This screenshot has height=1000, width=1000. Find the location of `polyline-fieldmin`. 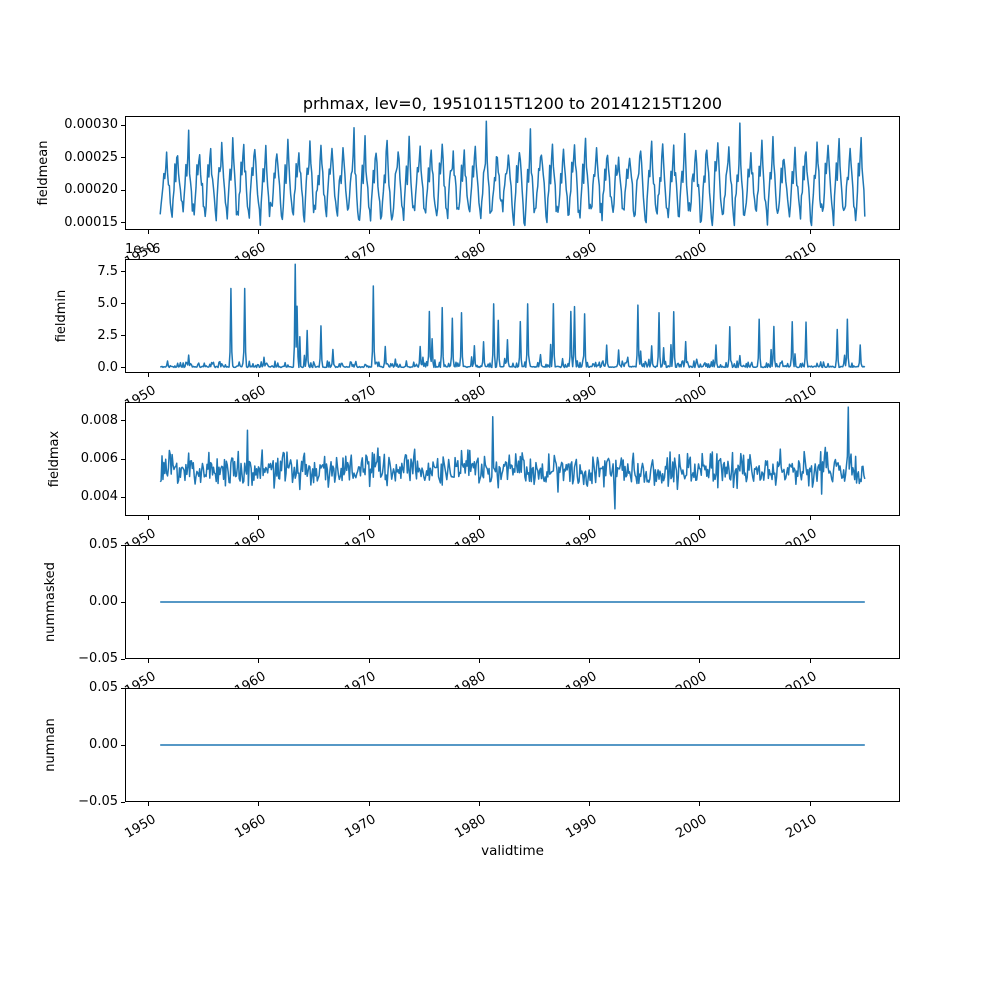

polyline-fieldmin is located at coordinates (513, 316).